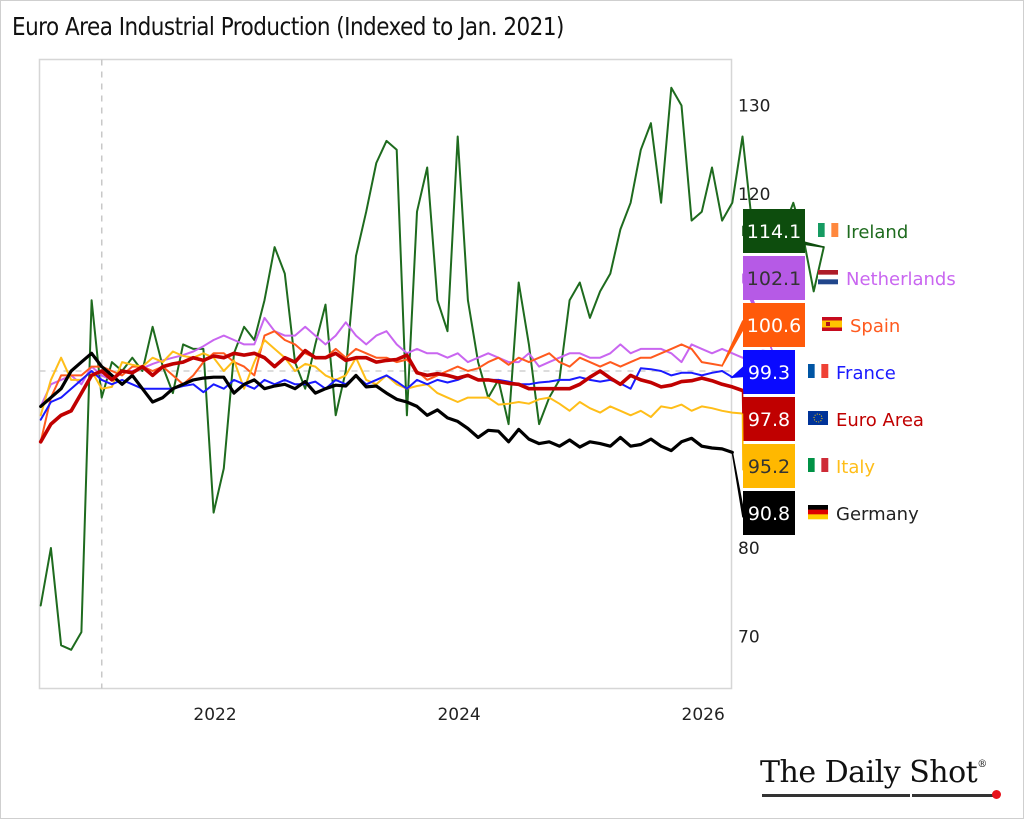  I want to click on y-tick-label-120: 120, so click(754, 195).